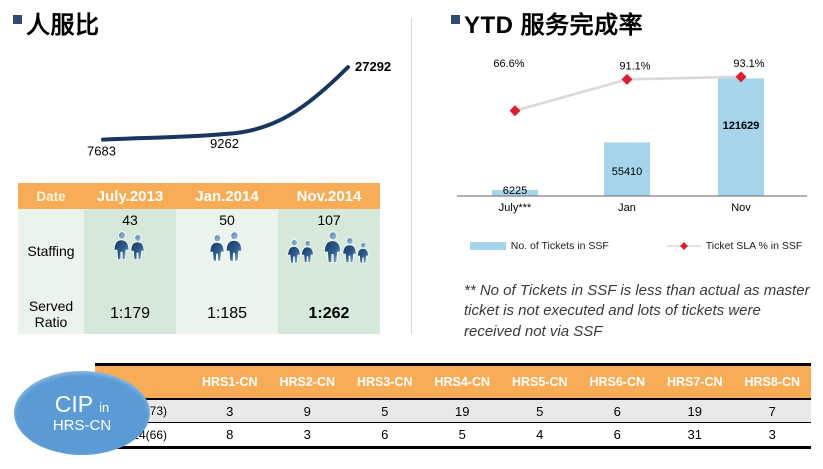 The width and height of the screenshot is (823, 469). I want to click on legend-item-tickets: No. of Tickets in SSF, so click(539, 246).